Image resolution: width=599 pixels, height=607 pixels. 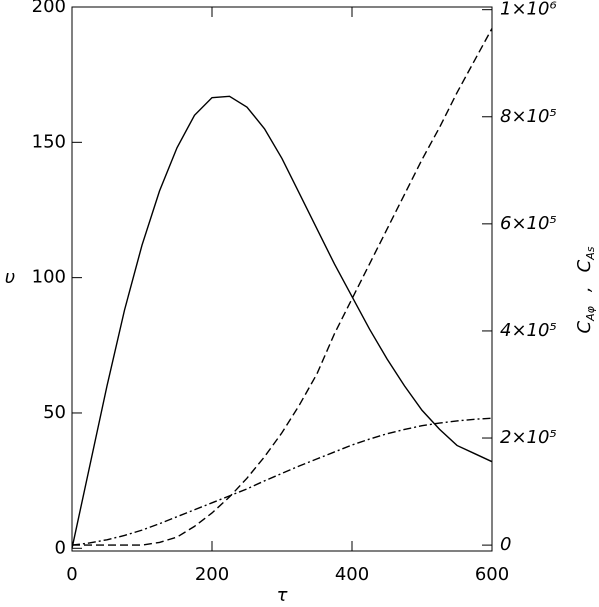 What do you see at coordinates (528, 223) in the screenshot?
I see `y2-tick-label: 6×10⁵` at bounding box center [528, 223].